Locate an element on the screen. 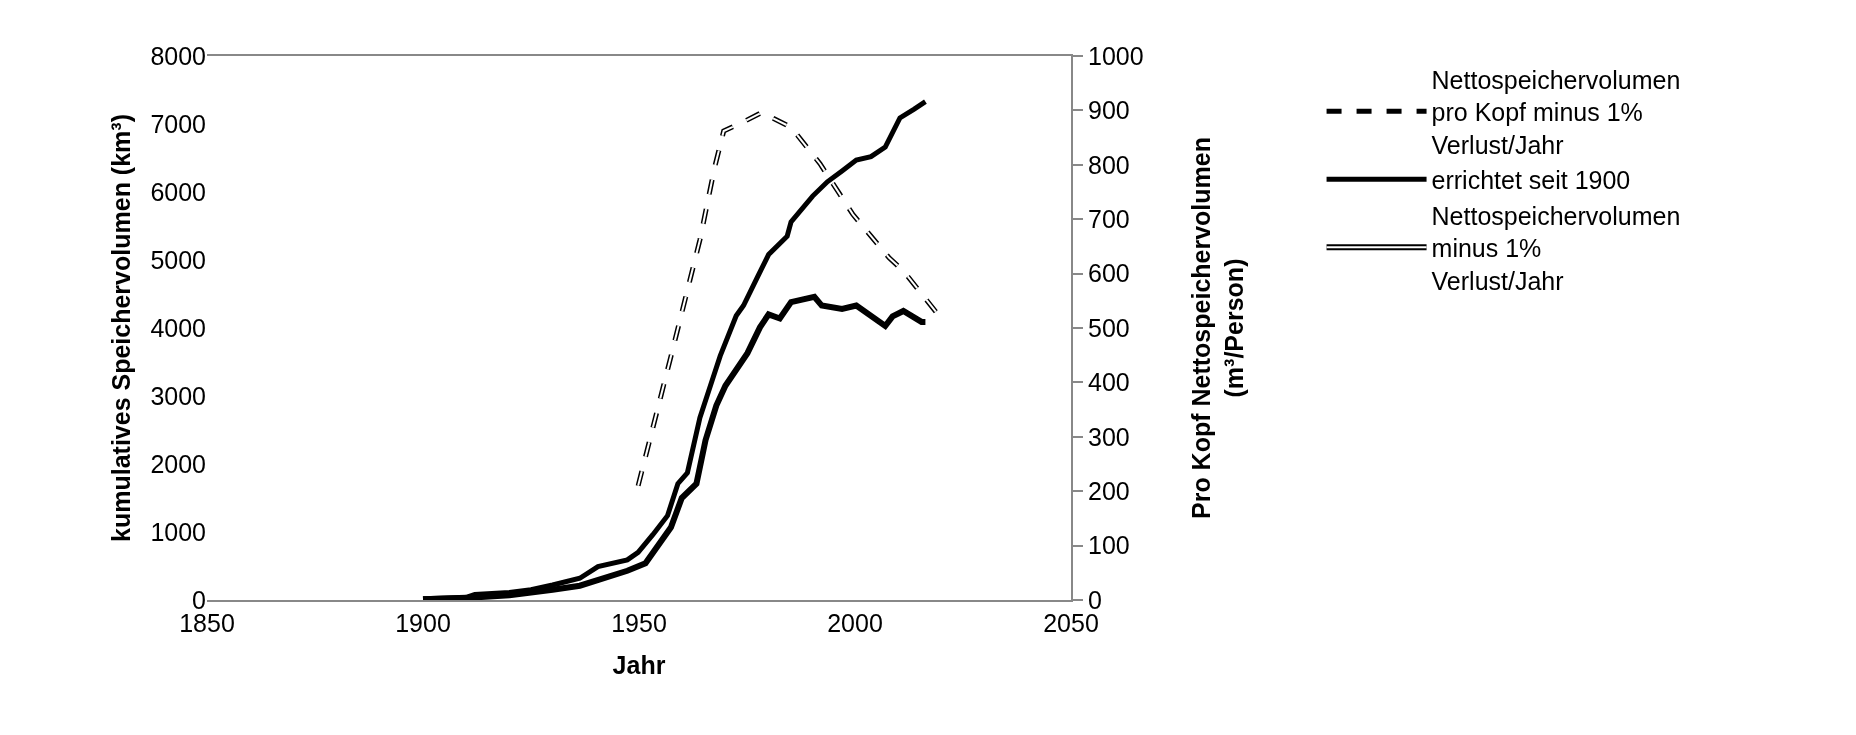  y2-tick-label: 600 is located at coordinates (1109, 273).